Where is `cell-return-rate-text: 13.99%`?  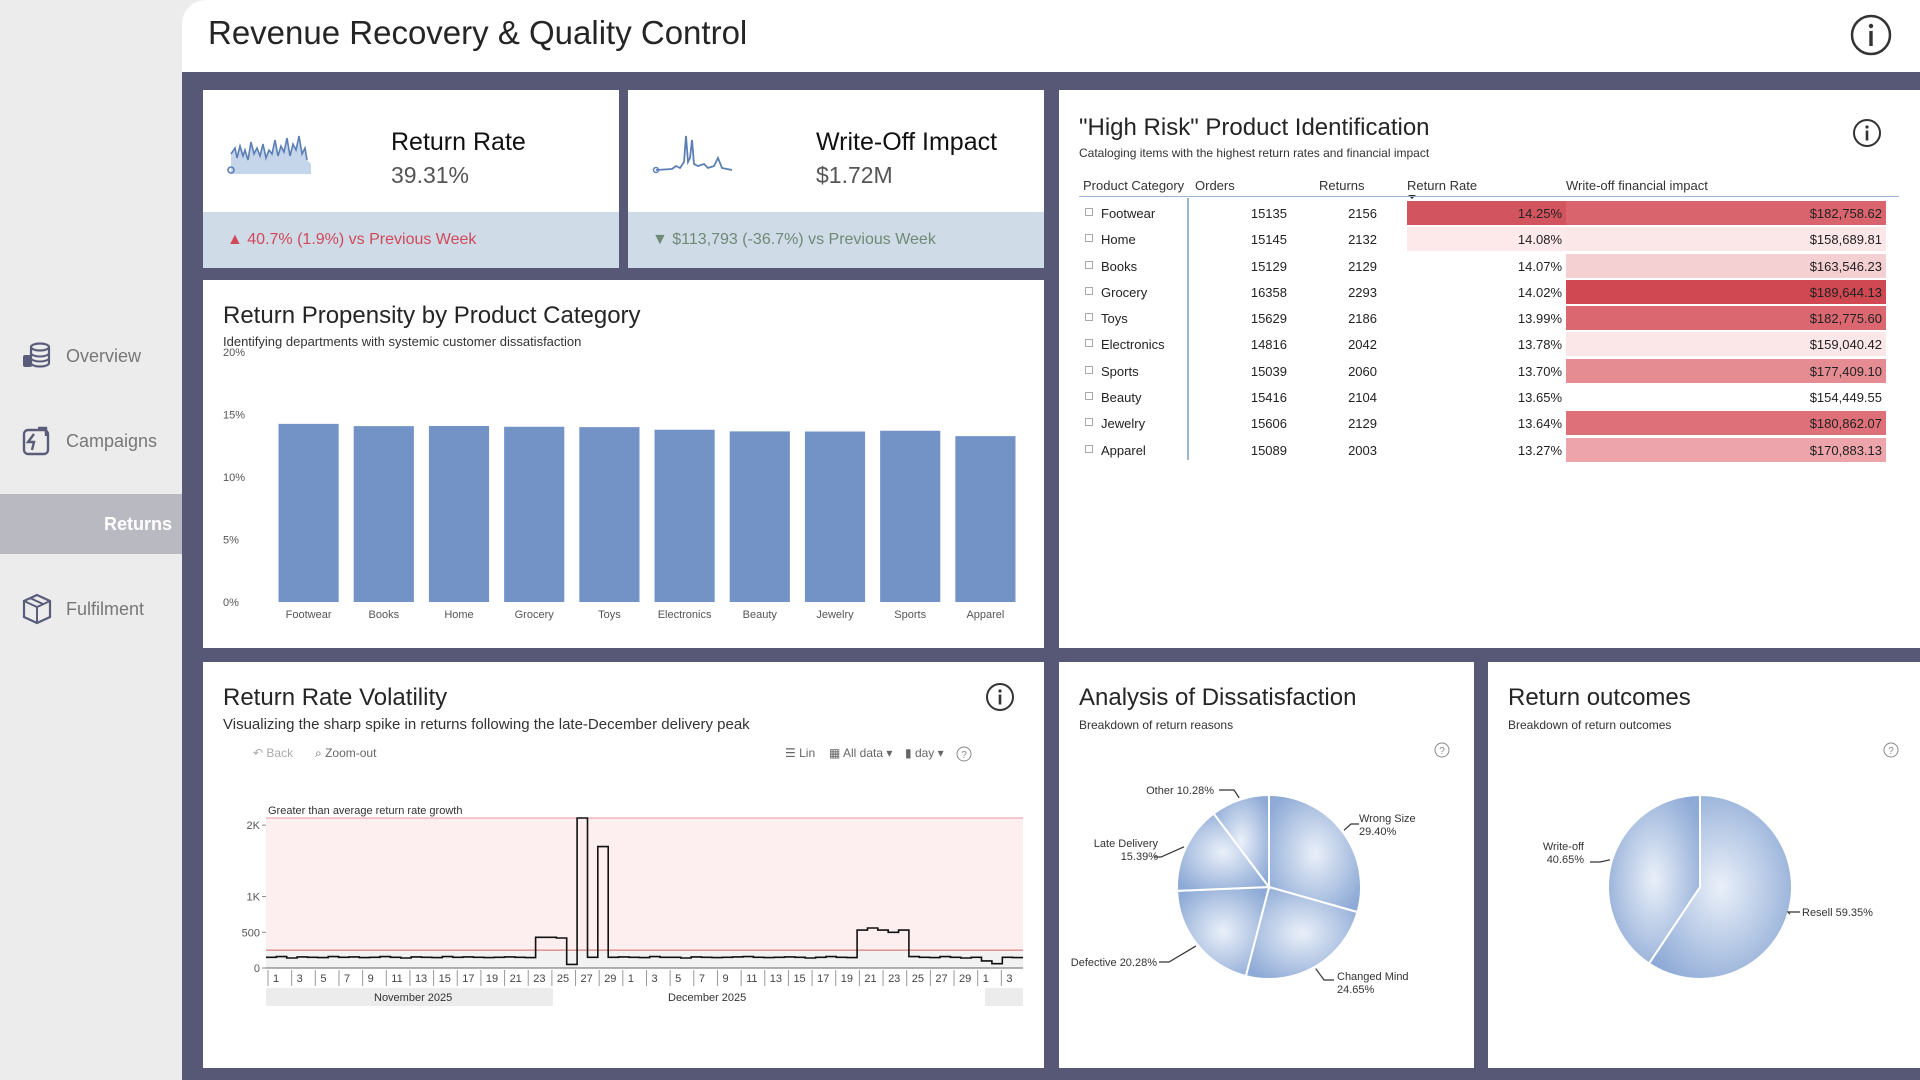 cell-return-rate-text: 13.99% is located at coordinates (1539, 319).